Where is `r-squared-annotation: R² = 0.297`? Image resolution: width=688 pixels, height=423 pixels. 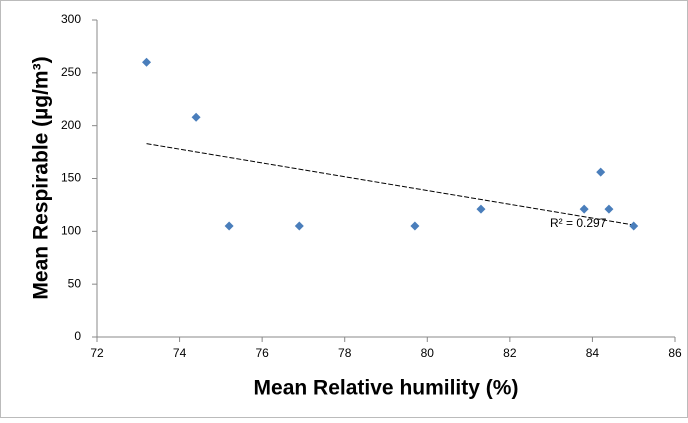 r-squared-annotation: R² = 0.297 is located at coordinates (578, 223).